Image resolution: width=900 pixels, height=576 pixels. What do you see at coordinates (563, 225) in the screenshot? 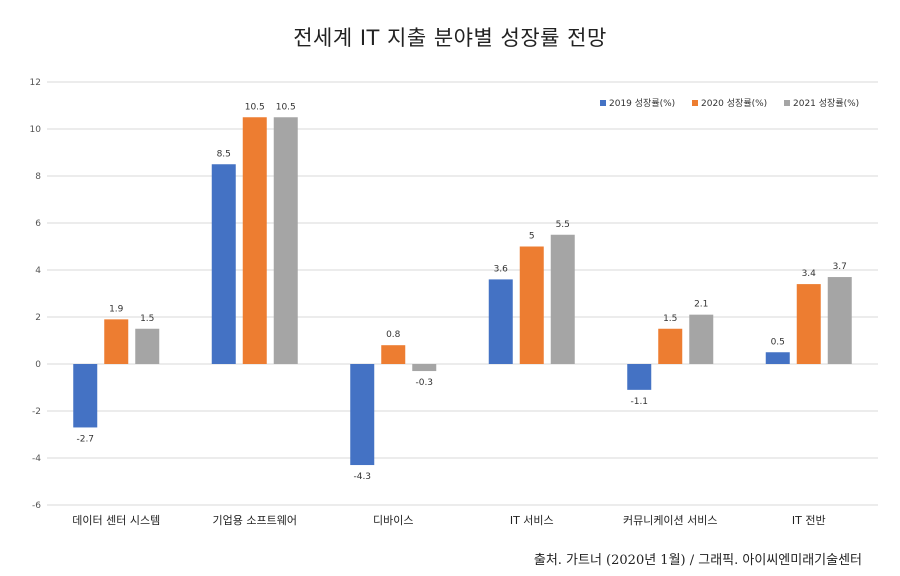
I see `data-label: 5.5` at bounding box center [563, 225].